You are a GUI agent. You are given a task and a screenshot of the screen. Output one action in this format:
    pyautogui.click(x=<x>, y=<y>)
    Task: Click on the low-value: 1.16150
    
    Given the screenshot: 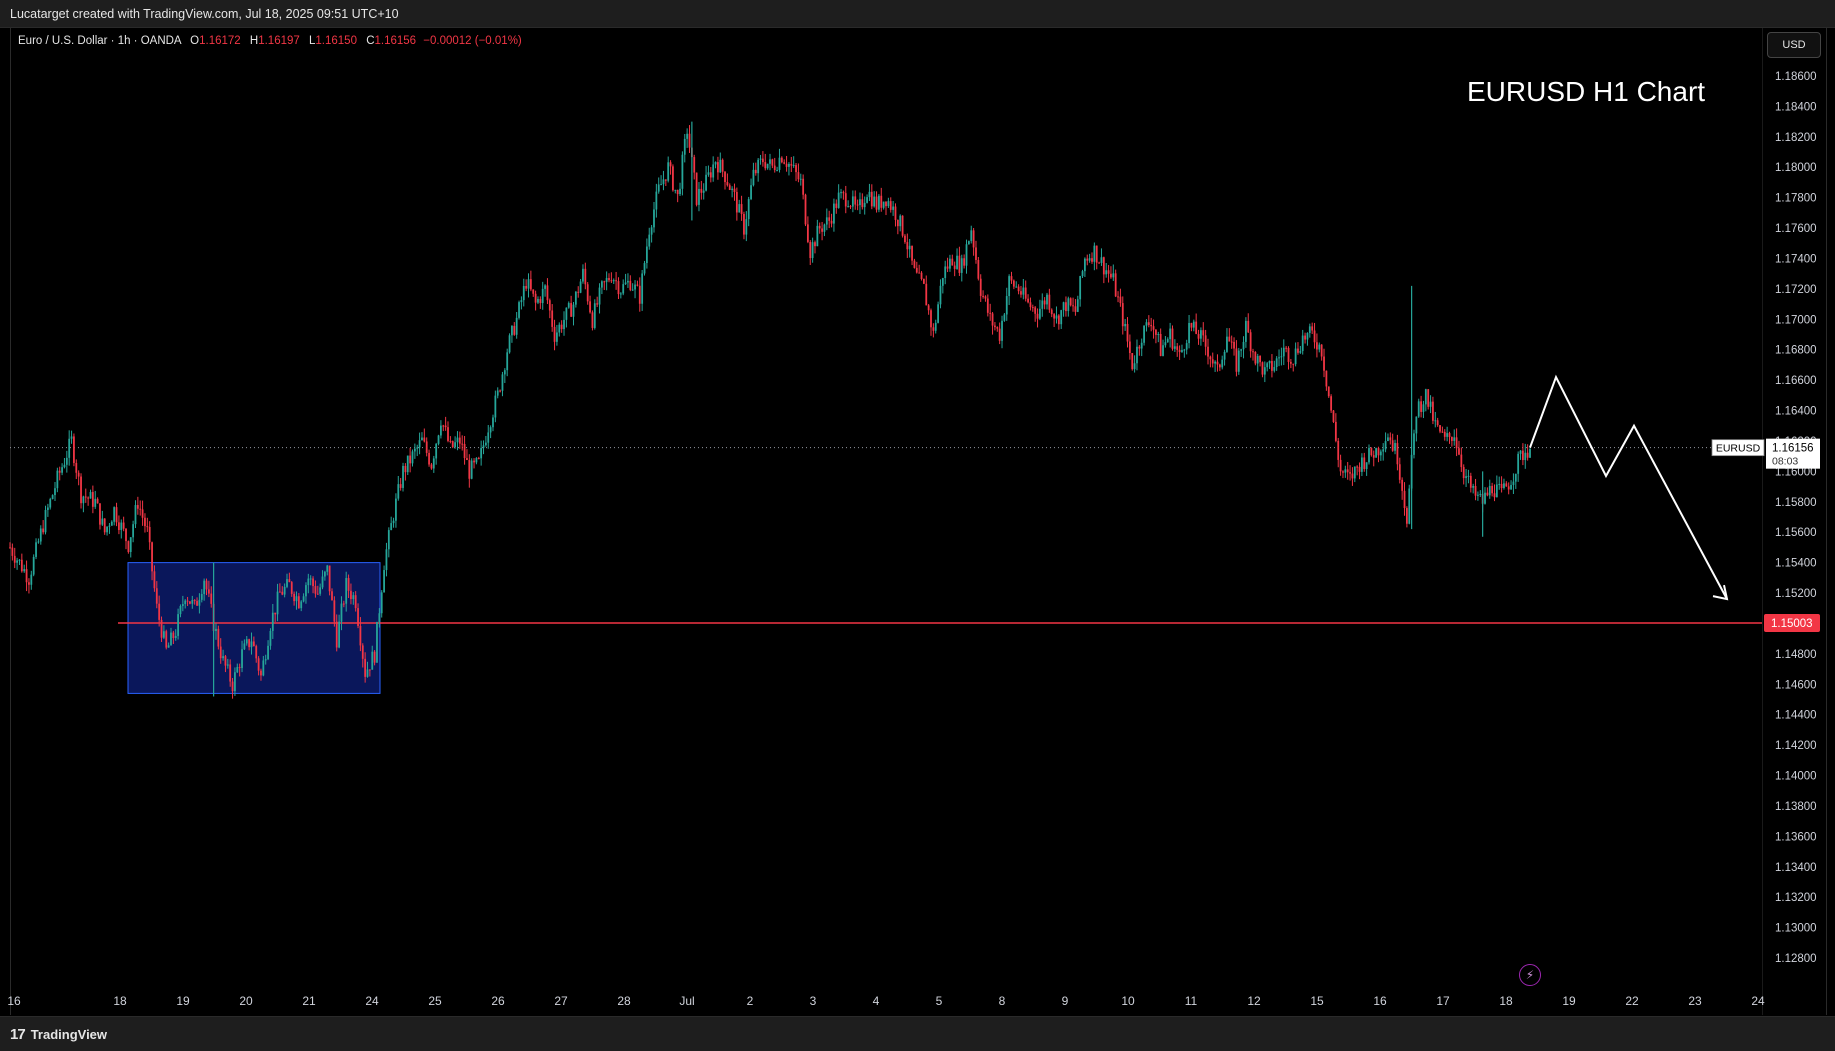 What is the action you would take?
    pyautogui.click(x=336, y=41)
    